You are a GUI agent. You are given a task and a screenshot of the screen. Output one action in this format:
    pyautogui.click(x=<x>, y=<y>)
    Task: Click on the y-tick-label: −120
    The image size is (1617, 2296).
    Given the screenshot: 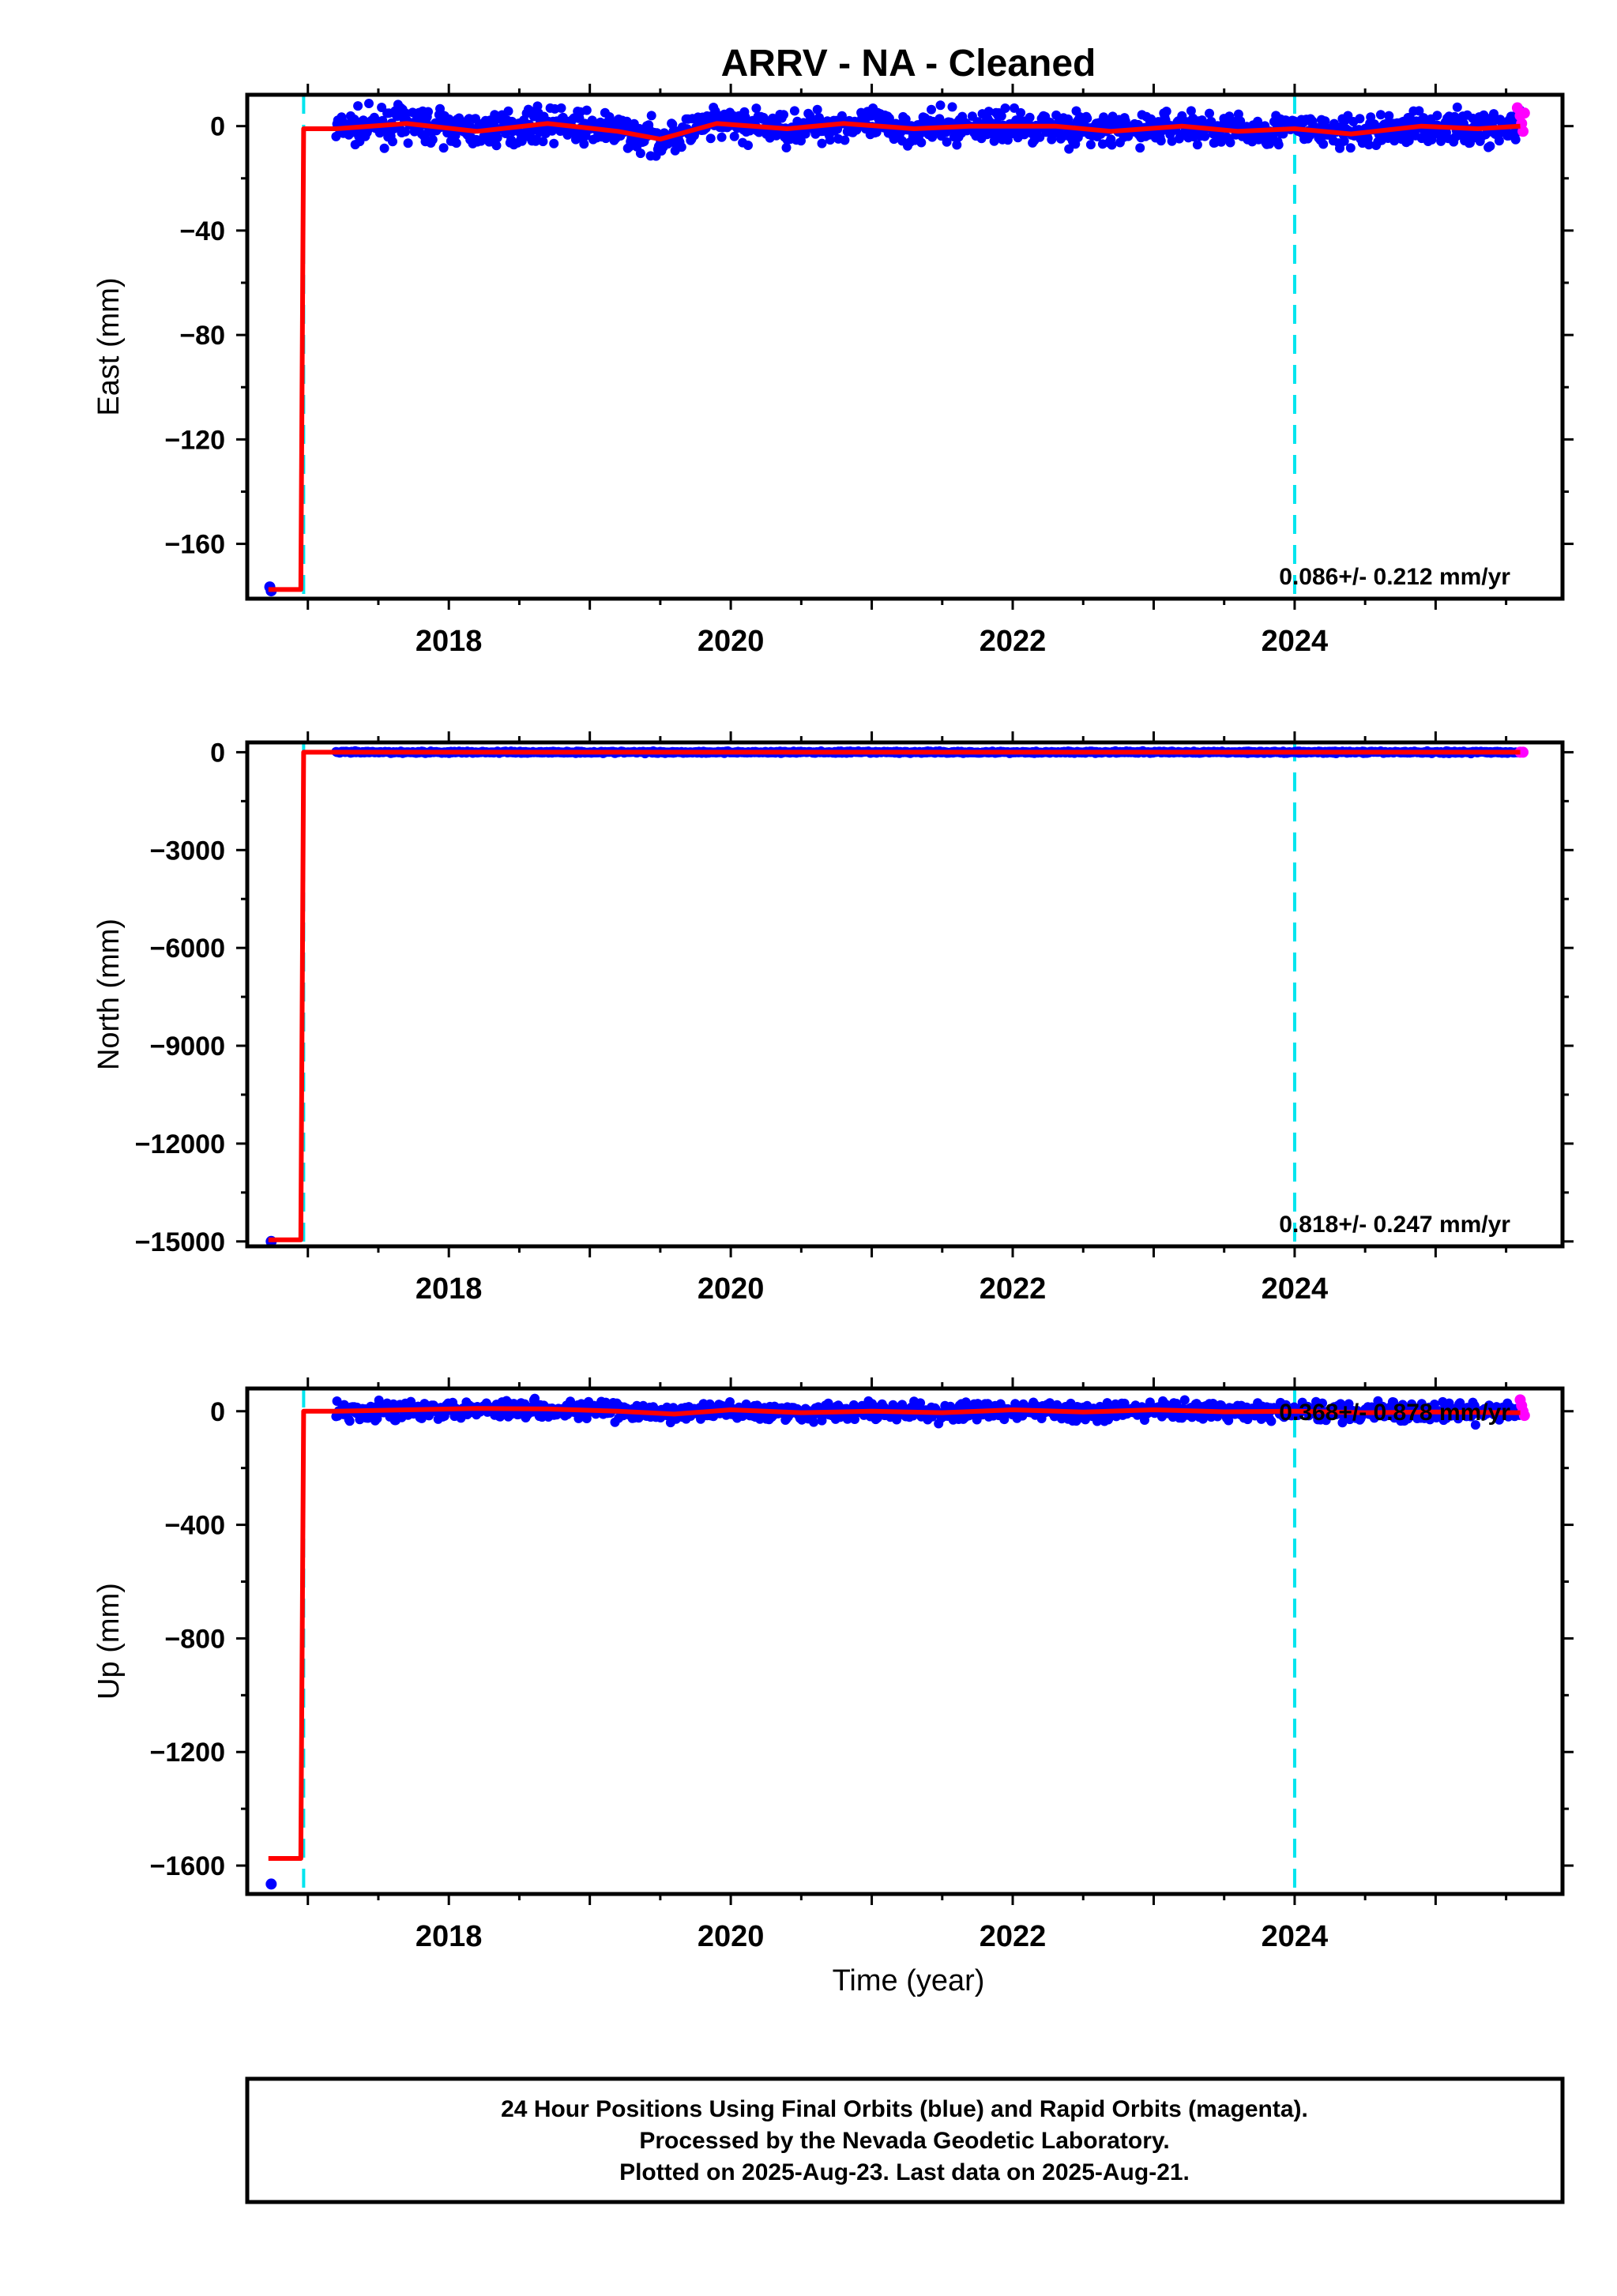 What is the action you would take?
    pyautogui.click(x=194, y=440)
    